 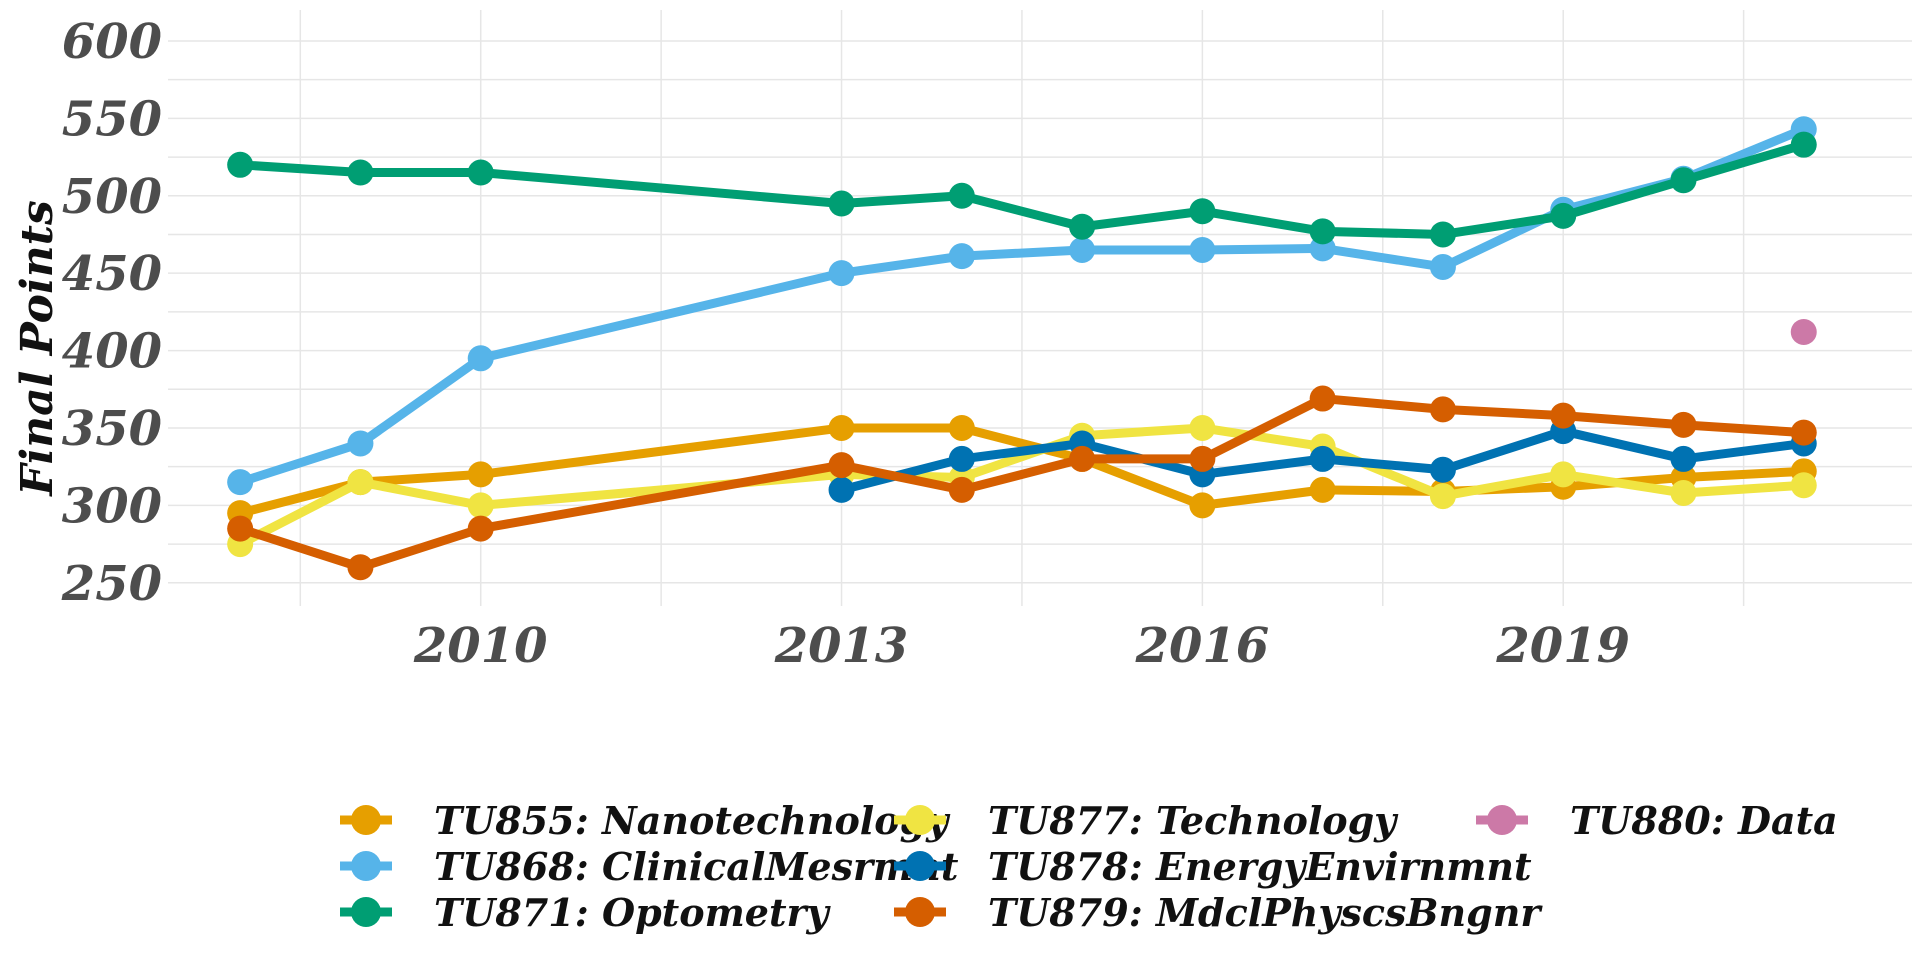 I want to click on x-tick-label: 2013, so click(x=841, y=646).